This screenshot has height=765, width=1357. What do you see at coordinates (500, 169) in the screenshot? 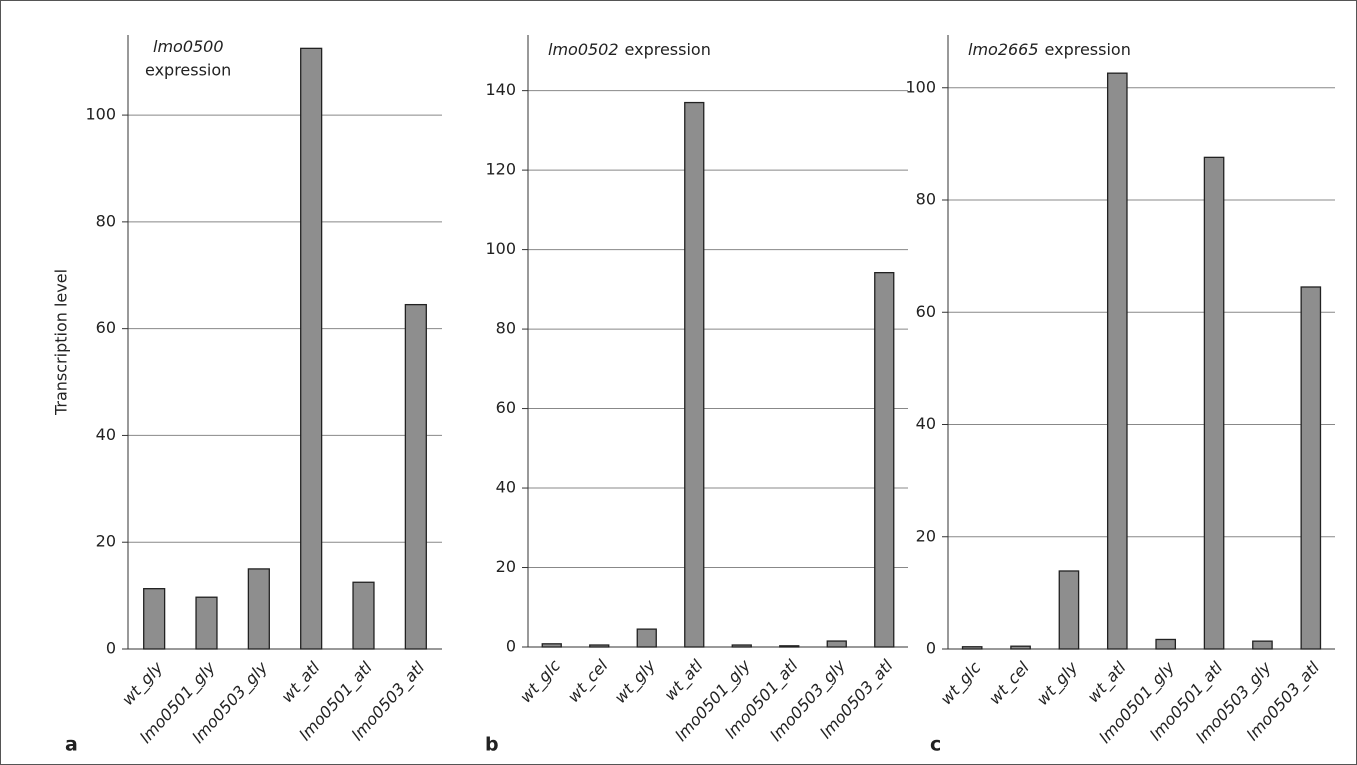
I see `y-tick-label: 120` at bounding box center [500, 169].